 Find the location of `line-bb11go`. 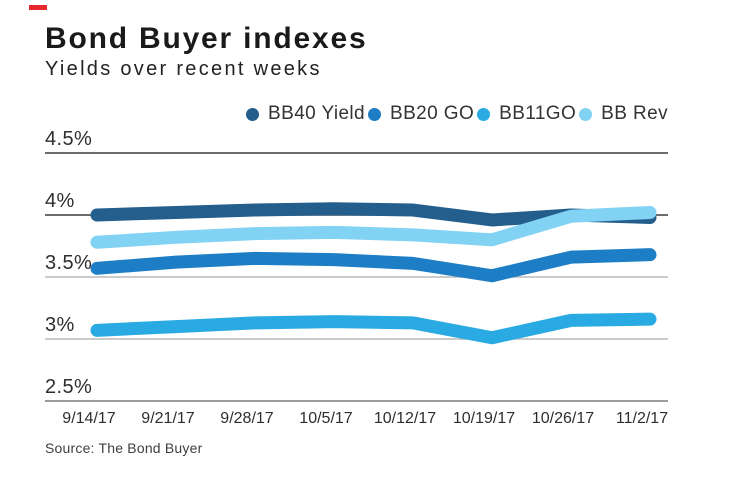

line-bb11go is located at coordinates (373, 328).